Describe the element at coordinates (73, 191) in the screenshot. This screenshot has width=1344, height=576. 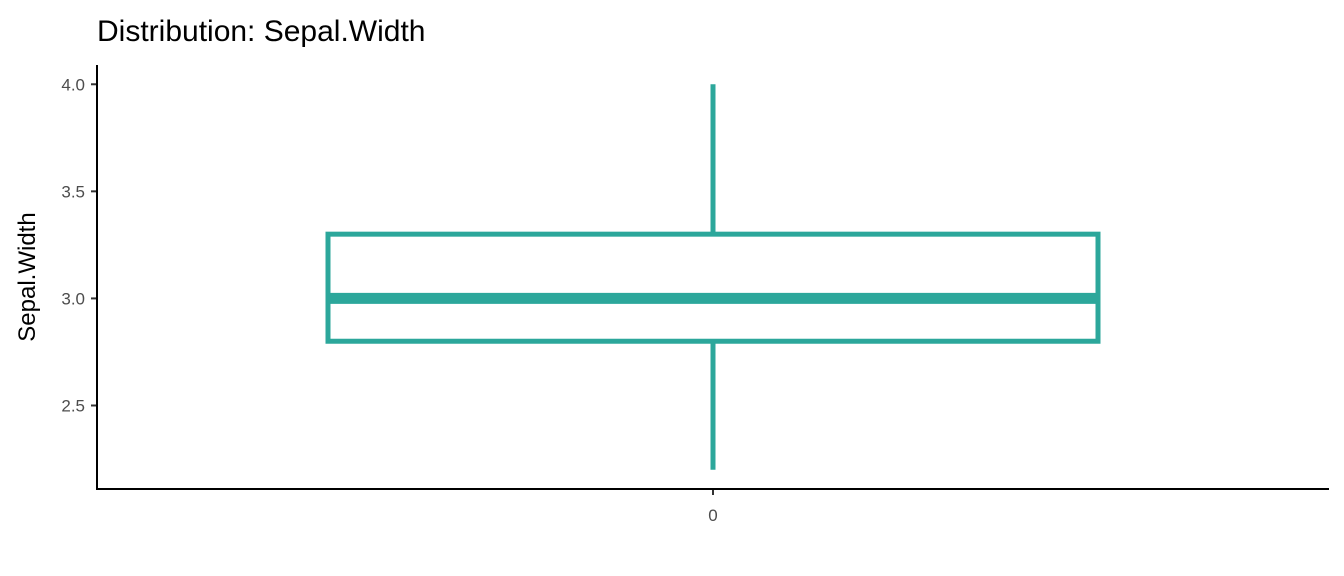
I see `y-tick-label: 3.5` at that location.